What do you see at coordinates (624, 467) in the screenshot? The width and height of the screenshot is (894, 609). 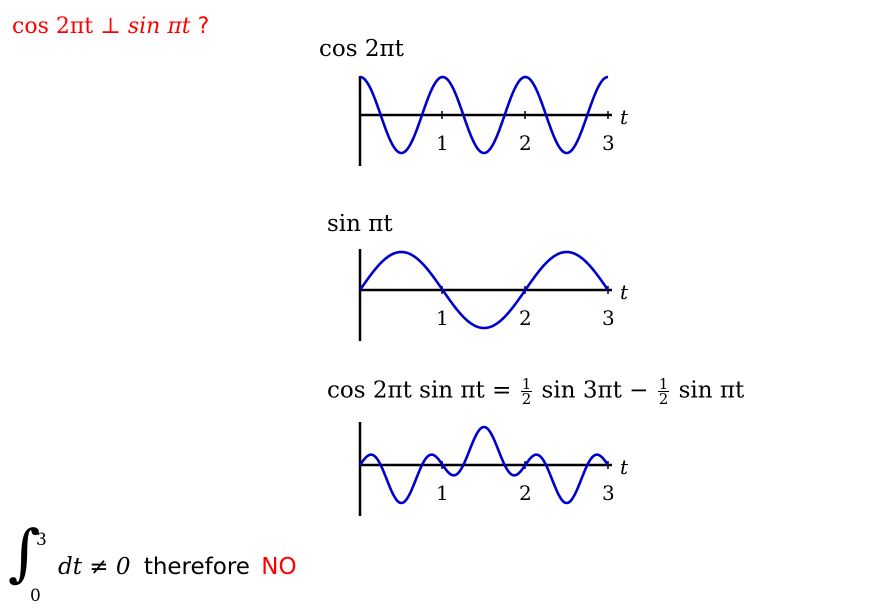 I see `plot-3-axis-label: t` at bounding box center [624, 467].